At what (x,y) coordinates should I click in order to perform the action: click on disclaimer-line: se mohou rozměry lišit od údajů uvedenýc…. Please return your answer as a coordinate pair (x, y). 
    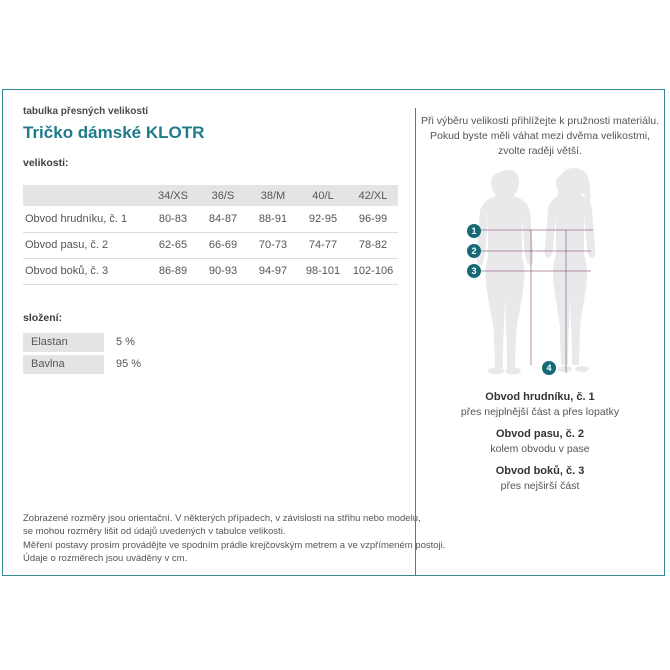
    Looking at the image, I should click on (154, 532).